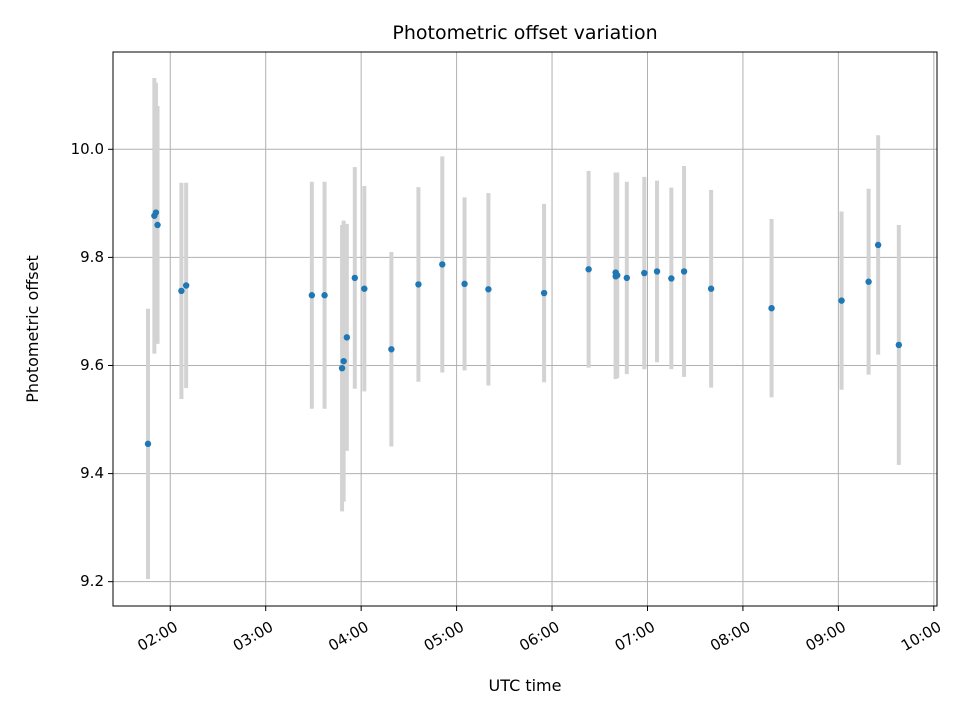 This screenshot has height=720, width=960. I want to click on y-tick-label: 9.6, so click(92, 365).